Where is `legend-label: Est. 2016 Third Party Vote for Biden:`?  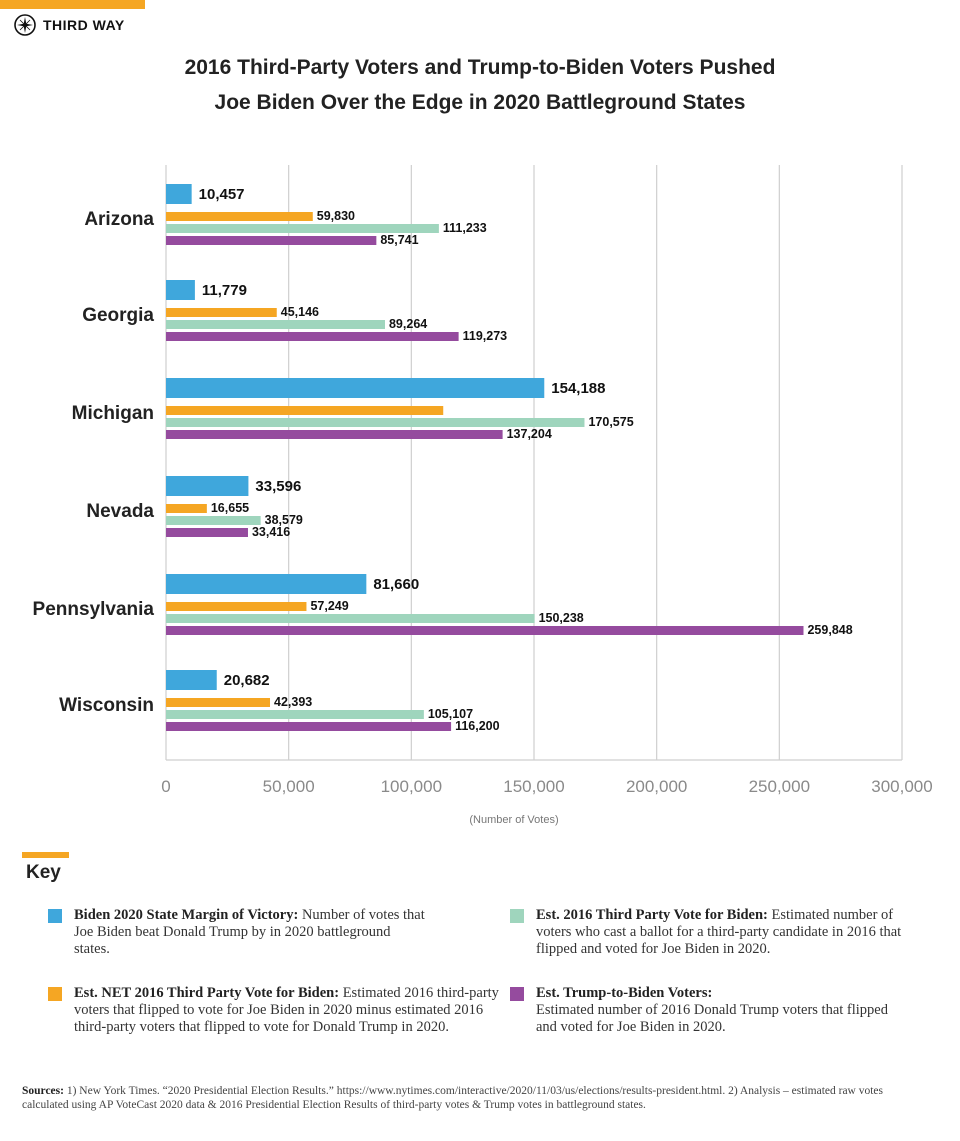 legend-label: Est. 2016 Third Party Vote for Biden: is located at coordinates (652, 915).